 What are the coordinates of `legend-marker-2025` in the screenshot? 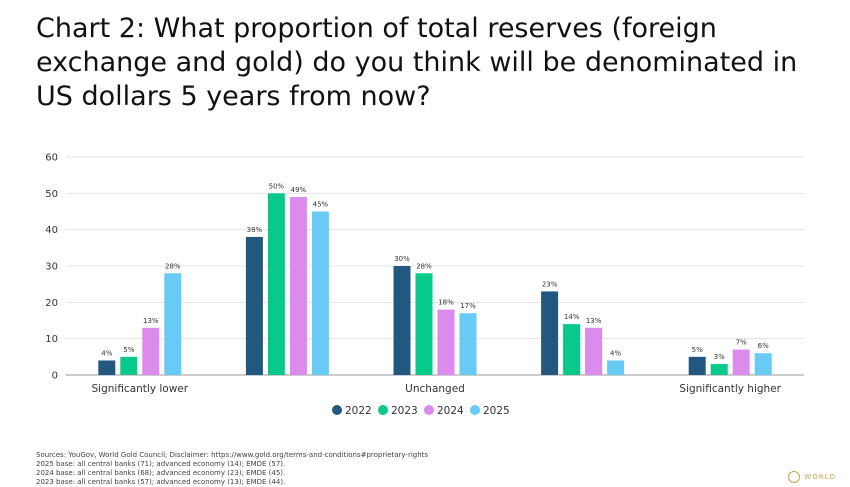 It's located at (475, 410).